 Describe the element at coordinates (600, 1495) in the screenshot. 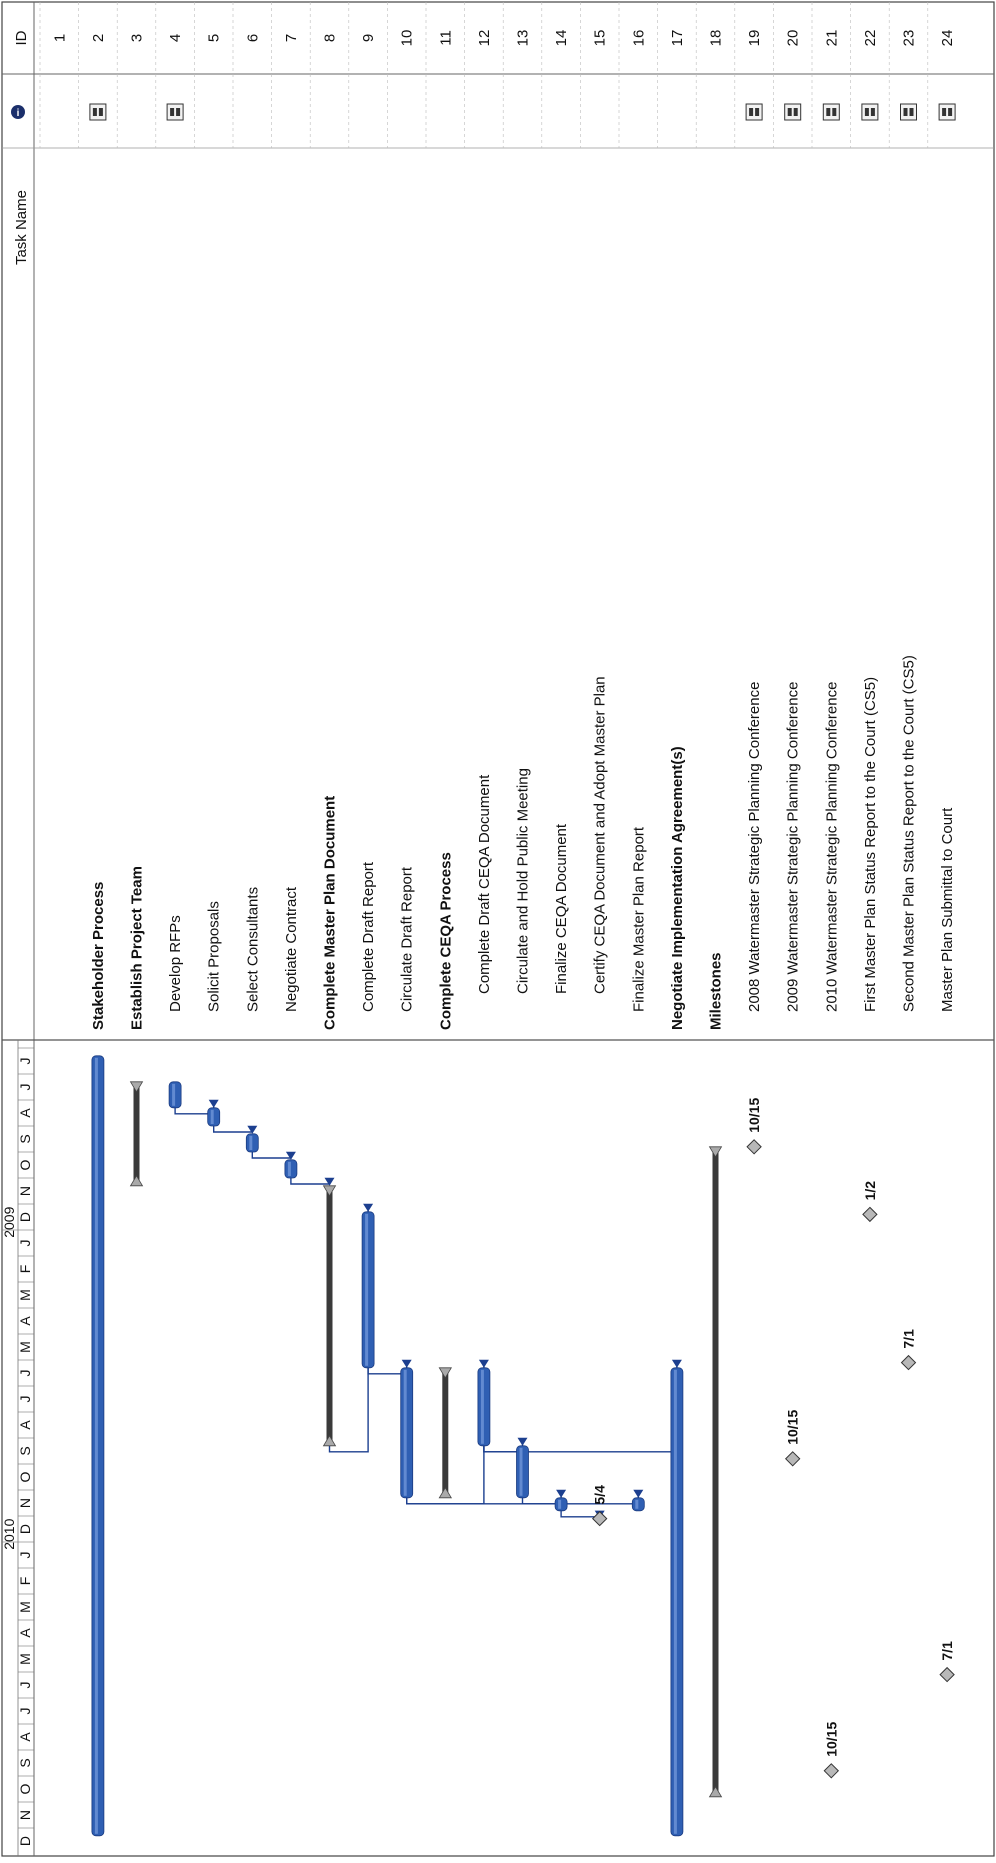

I see `milestone-label: 5/4` at that location.